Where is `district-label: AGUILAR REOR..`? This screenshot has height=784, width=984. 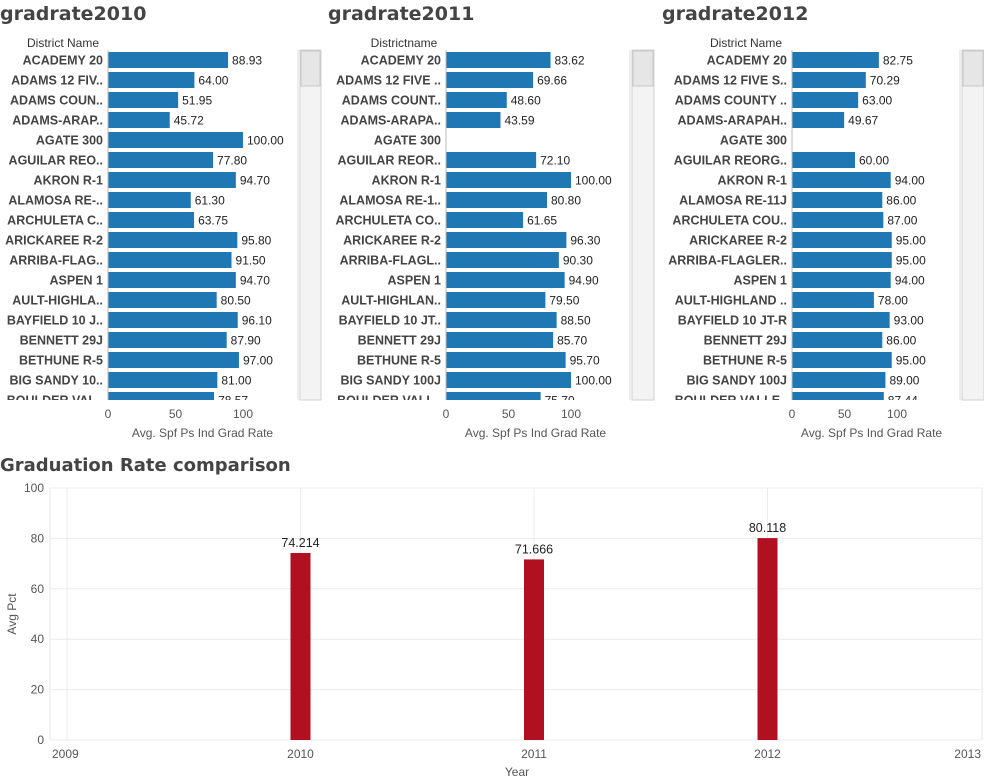
district-label: AGUILAR REOR.. is located at coordinates (389, 161).